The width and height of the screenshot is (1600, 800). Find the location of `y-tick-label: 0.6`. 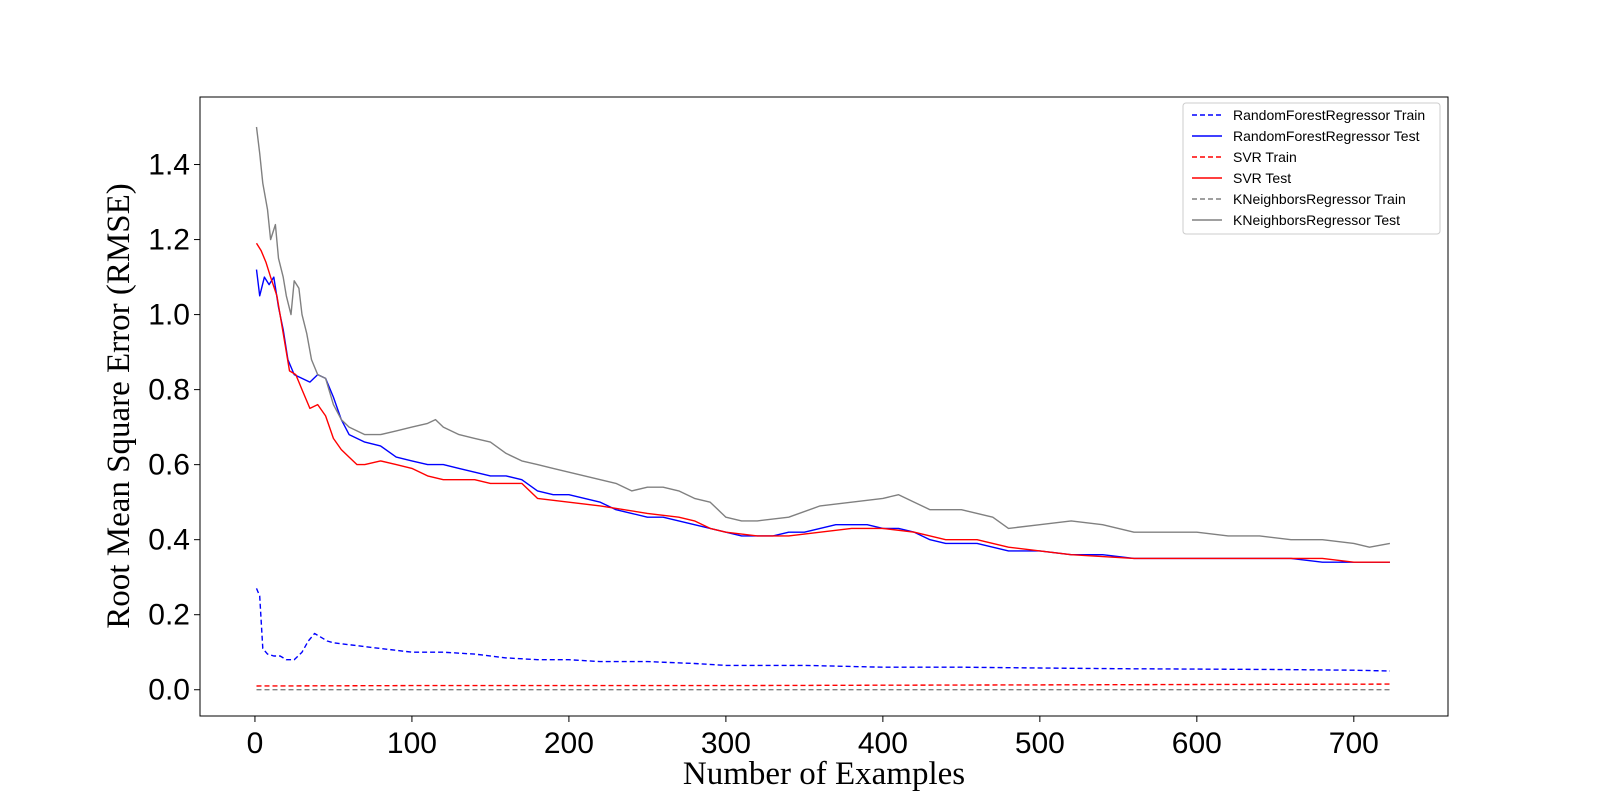

y-tick-label: 0.6 is located at coordinates (169, 465).